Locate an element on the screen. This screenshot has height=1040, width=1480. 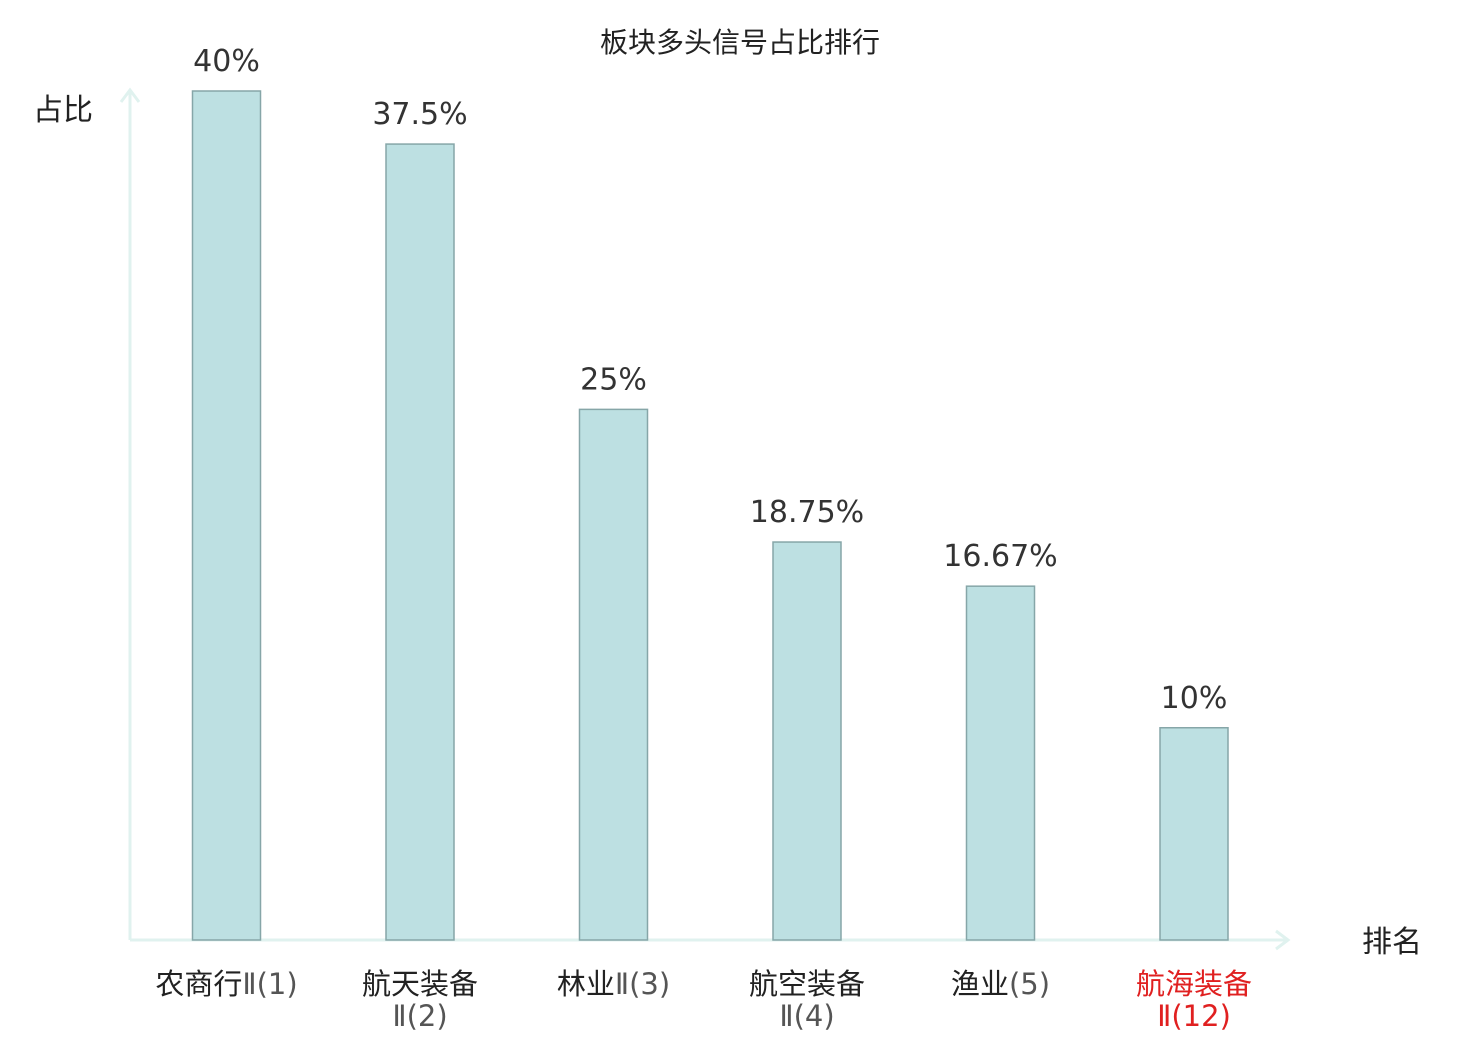
category-label: 航空装备 is located at coordinates (807, 984).